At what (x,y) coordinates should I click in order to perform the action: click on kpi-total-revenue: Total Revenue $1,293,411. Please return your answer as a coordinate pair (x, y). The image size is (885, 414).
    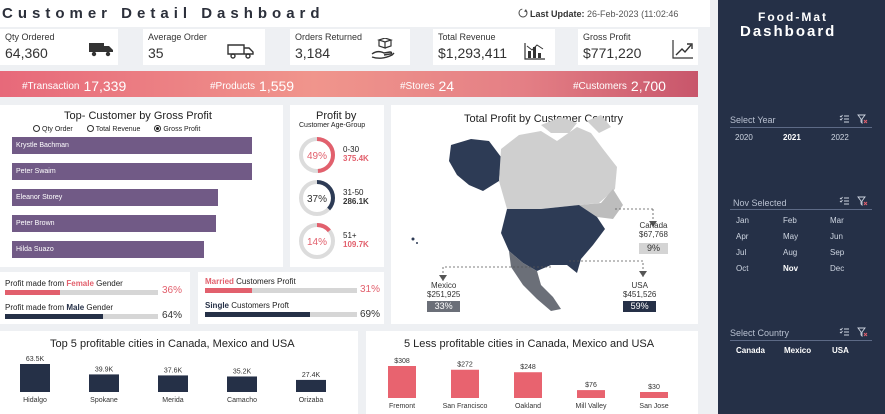
    Looking at the image, I should click on (494, 47).